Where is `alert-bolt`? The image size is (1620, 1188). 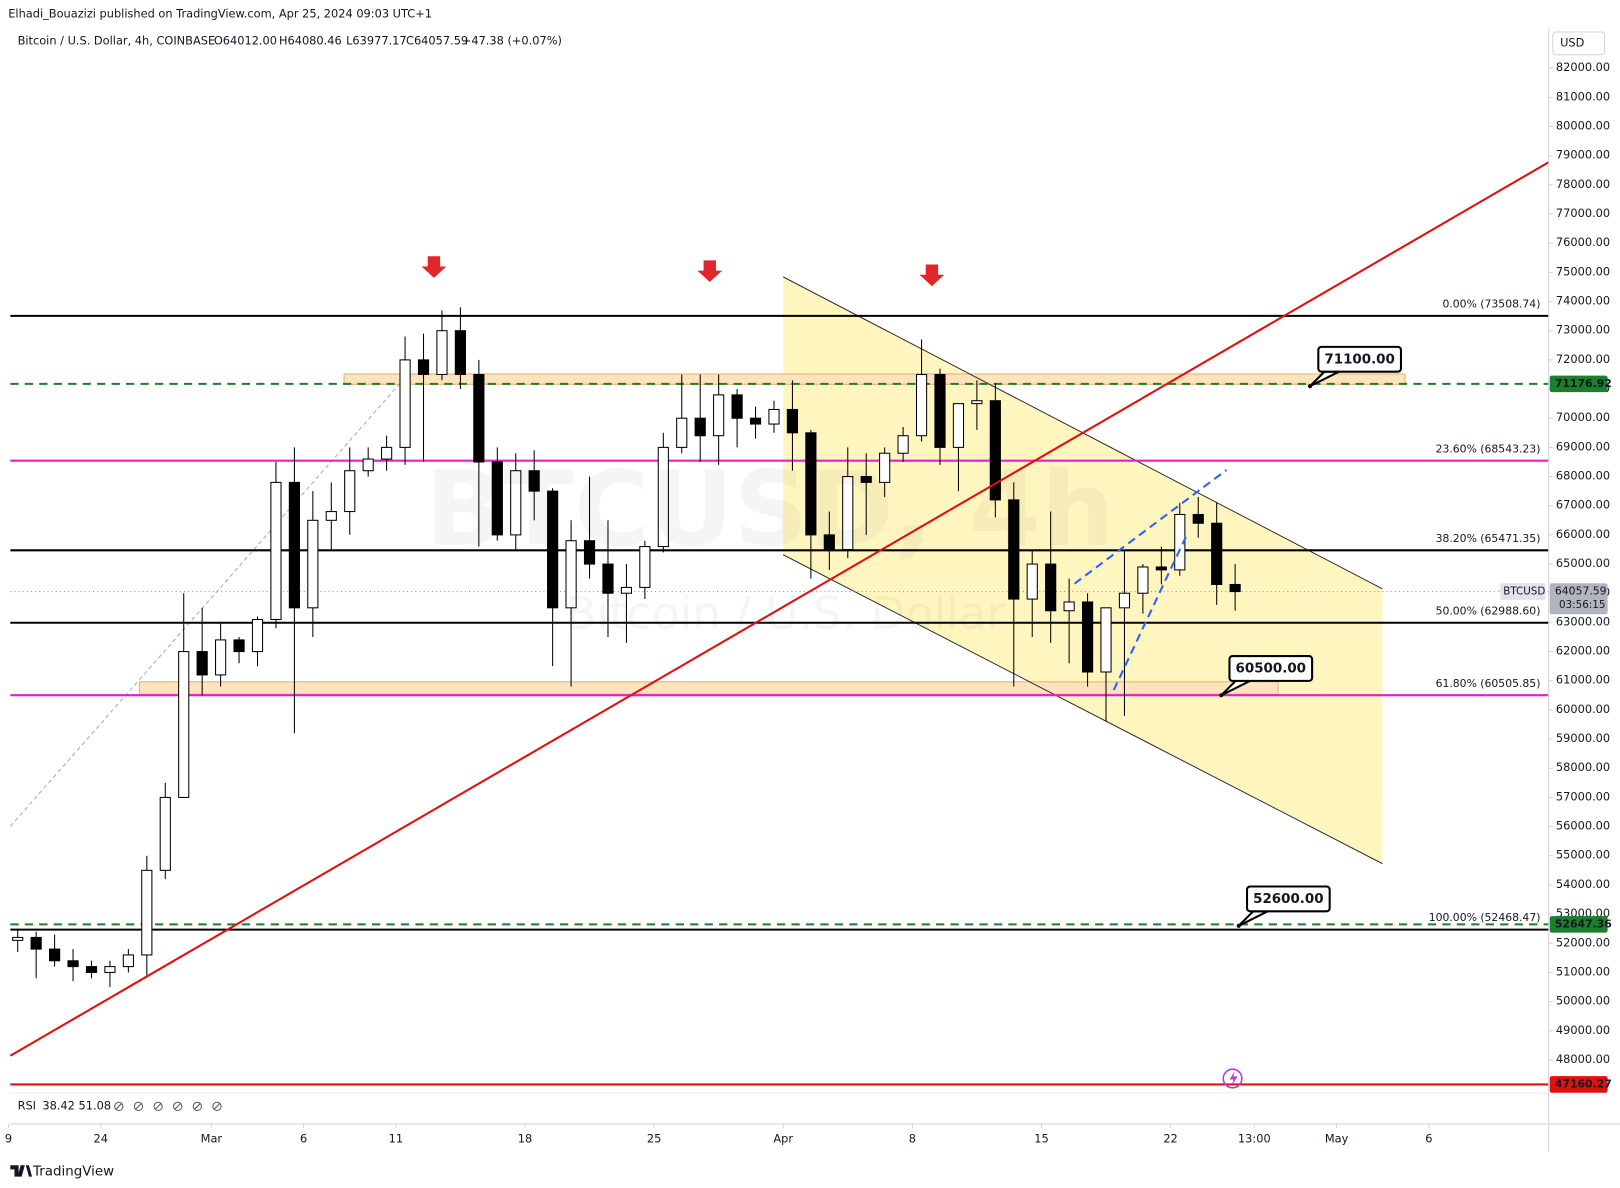
alert-bolt is located at coordinates (1233, 1078).